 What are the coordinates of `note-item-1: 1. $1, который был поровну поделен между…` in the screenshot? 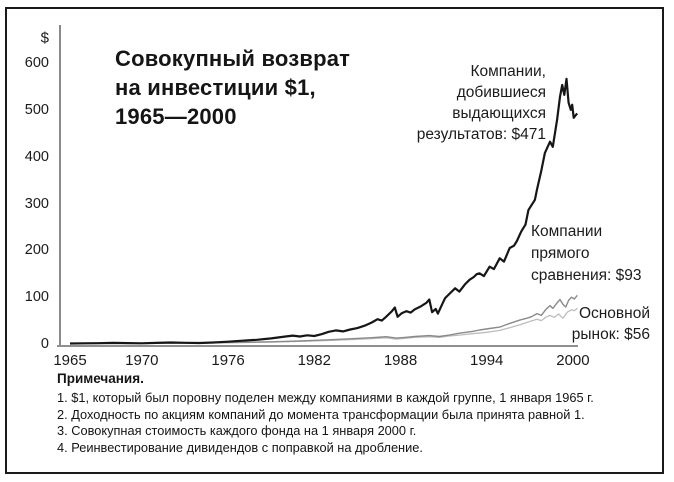 It's located at (325, 397).